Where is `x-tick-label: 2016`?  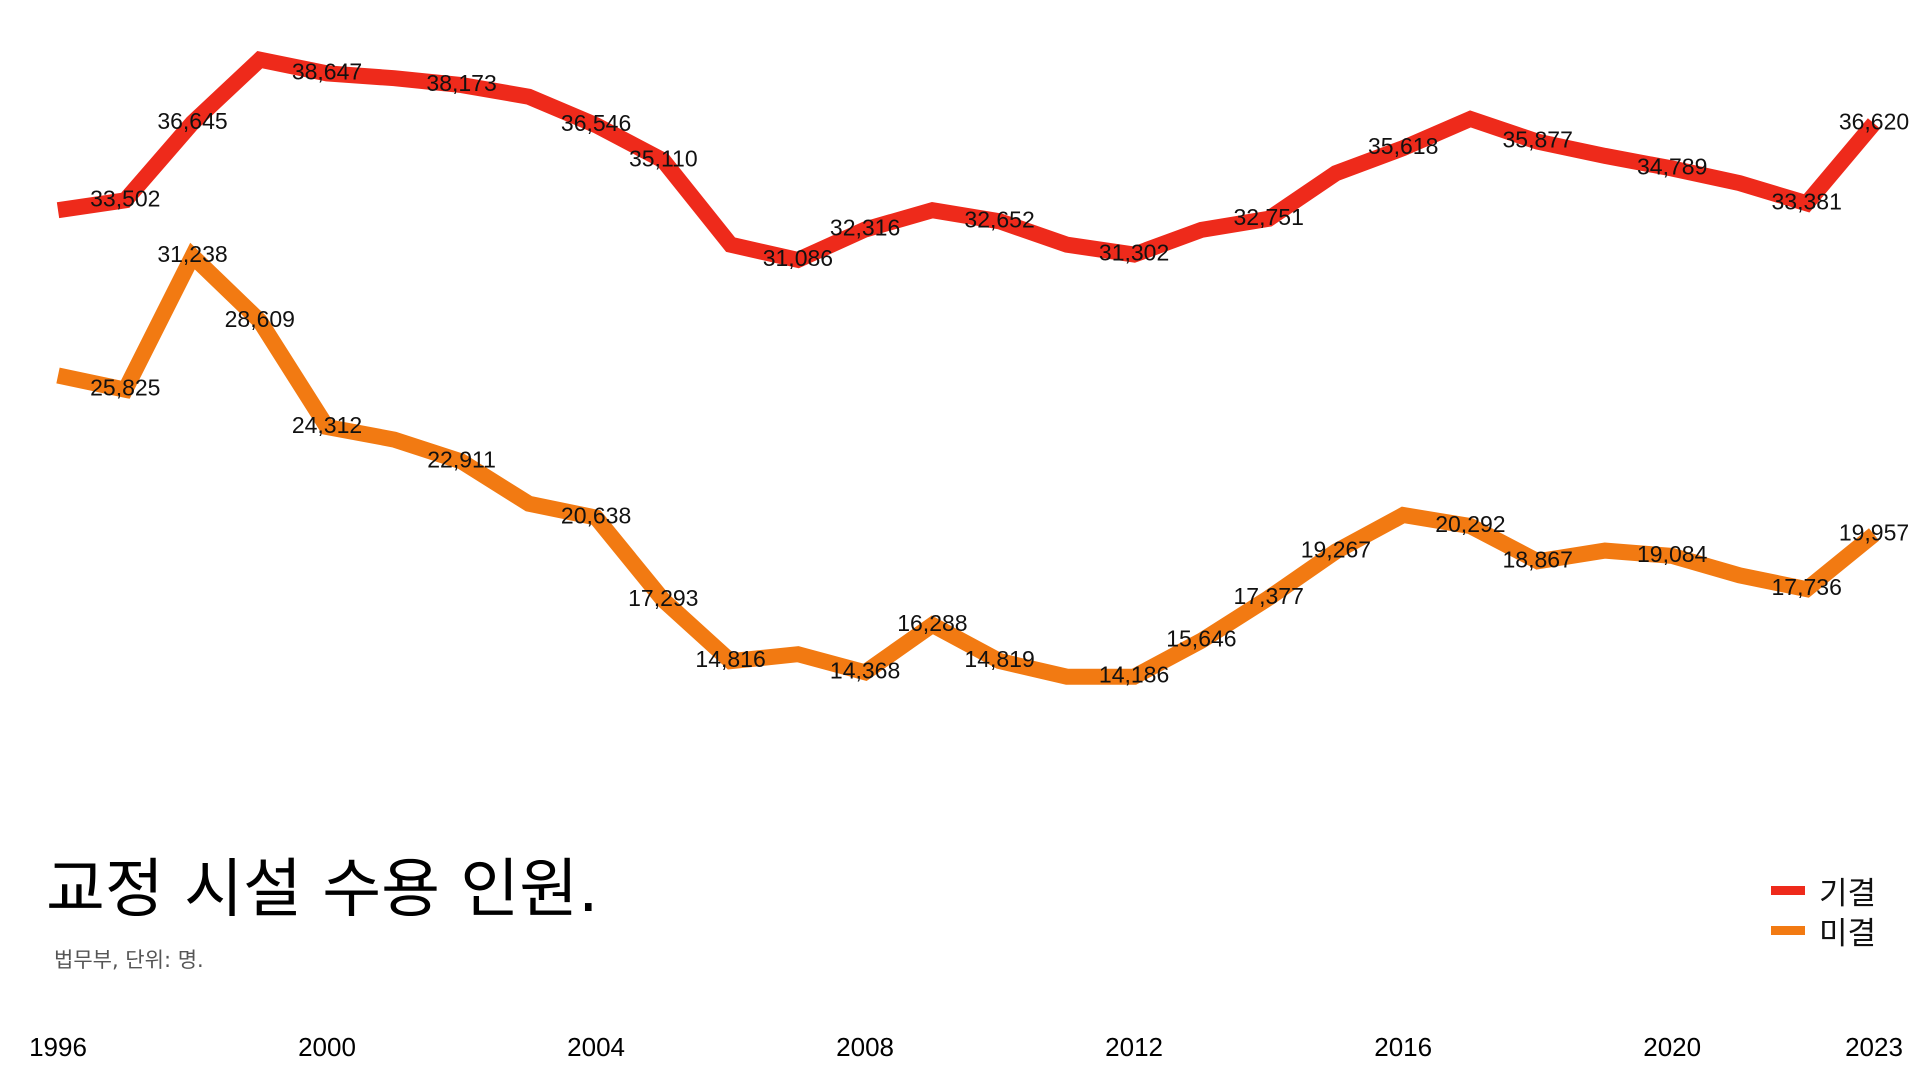
x-tick-label: 2016 is located at coordinates (1403, 1047).